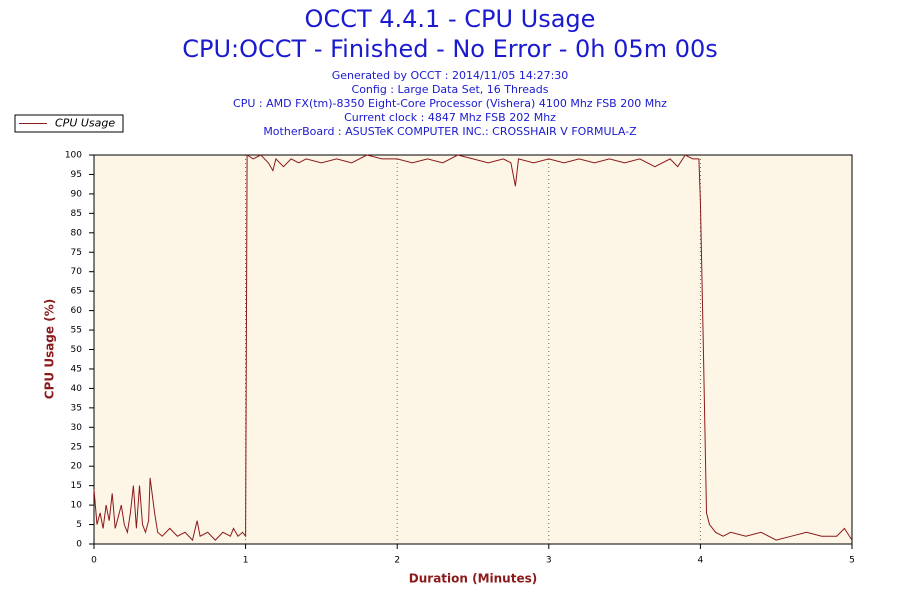 This screenshot has width=900, height=600. I want to click on y-tick-label: 45, so click(76, 369).